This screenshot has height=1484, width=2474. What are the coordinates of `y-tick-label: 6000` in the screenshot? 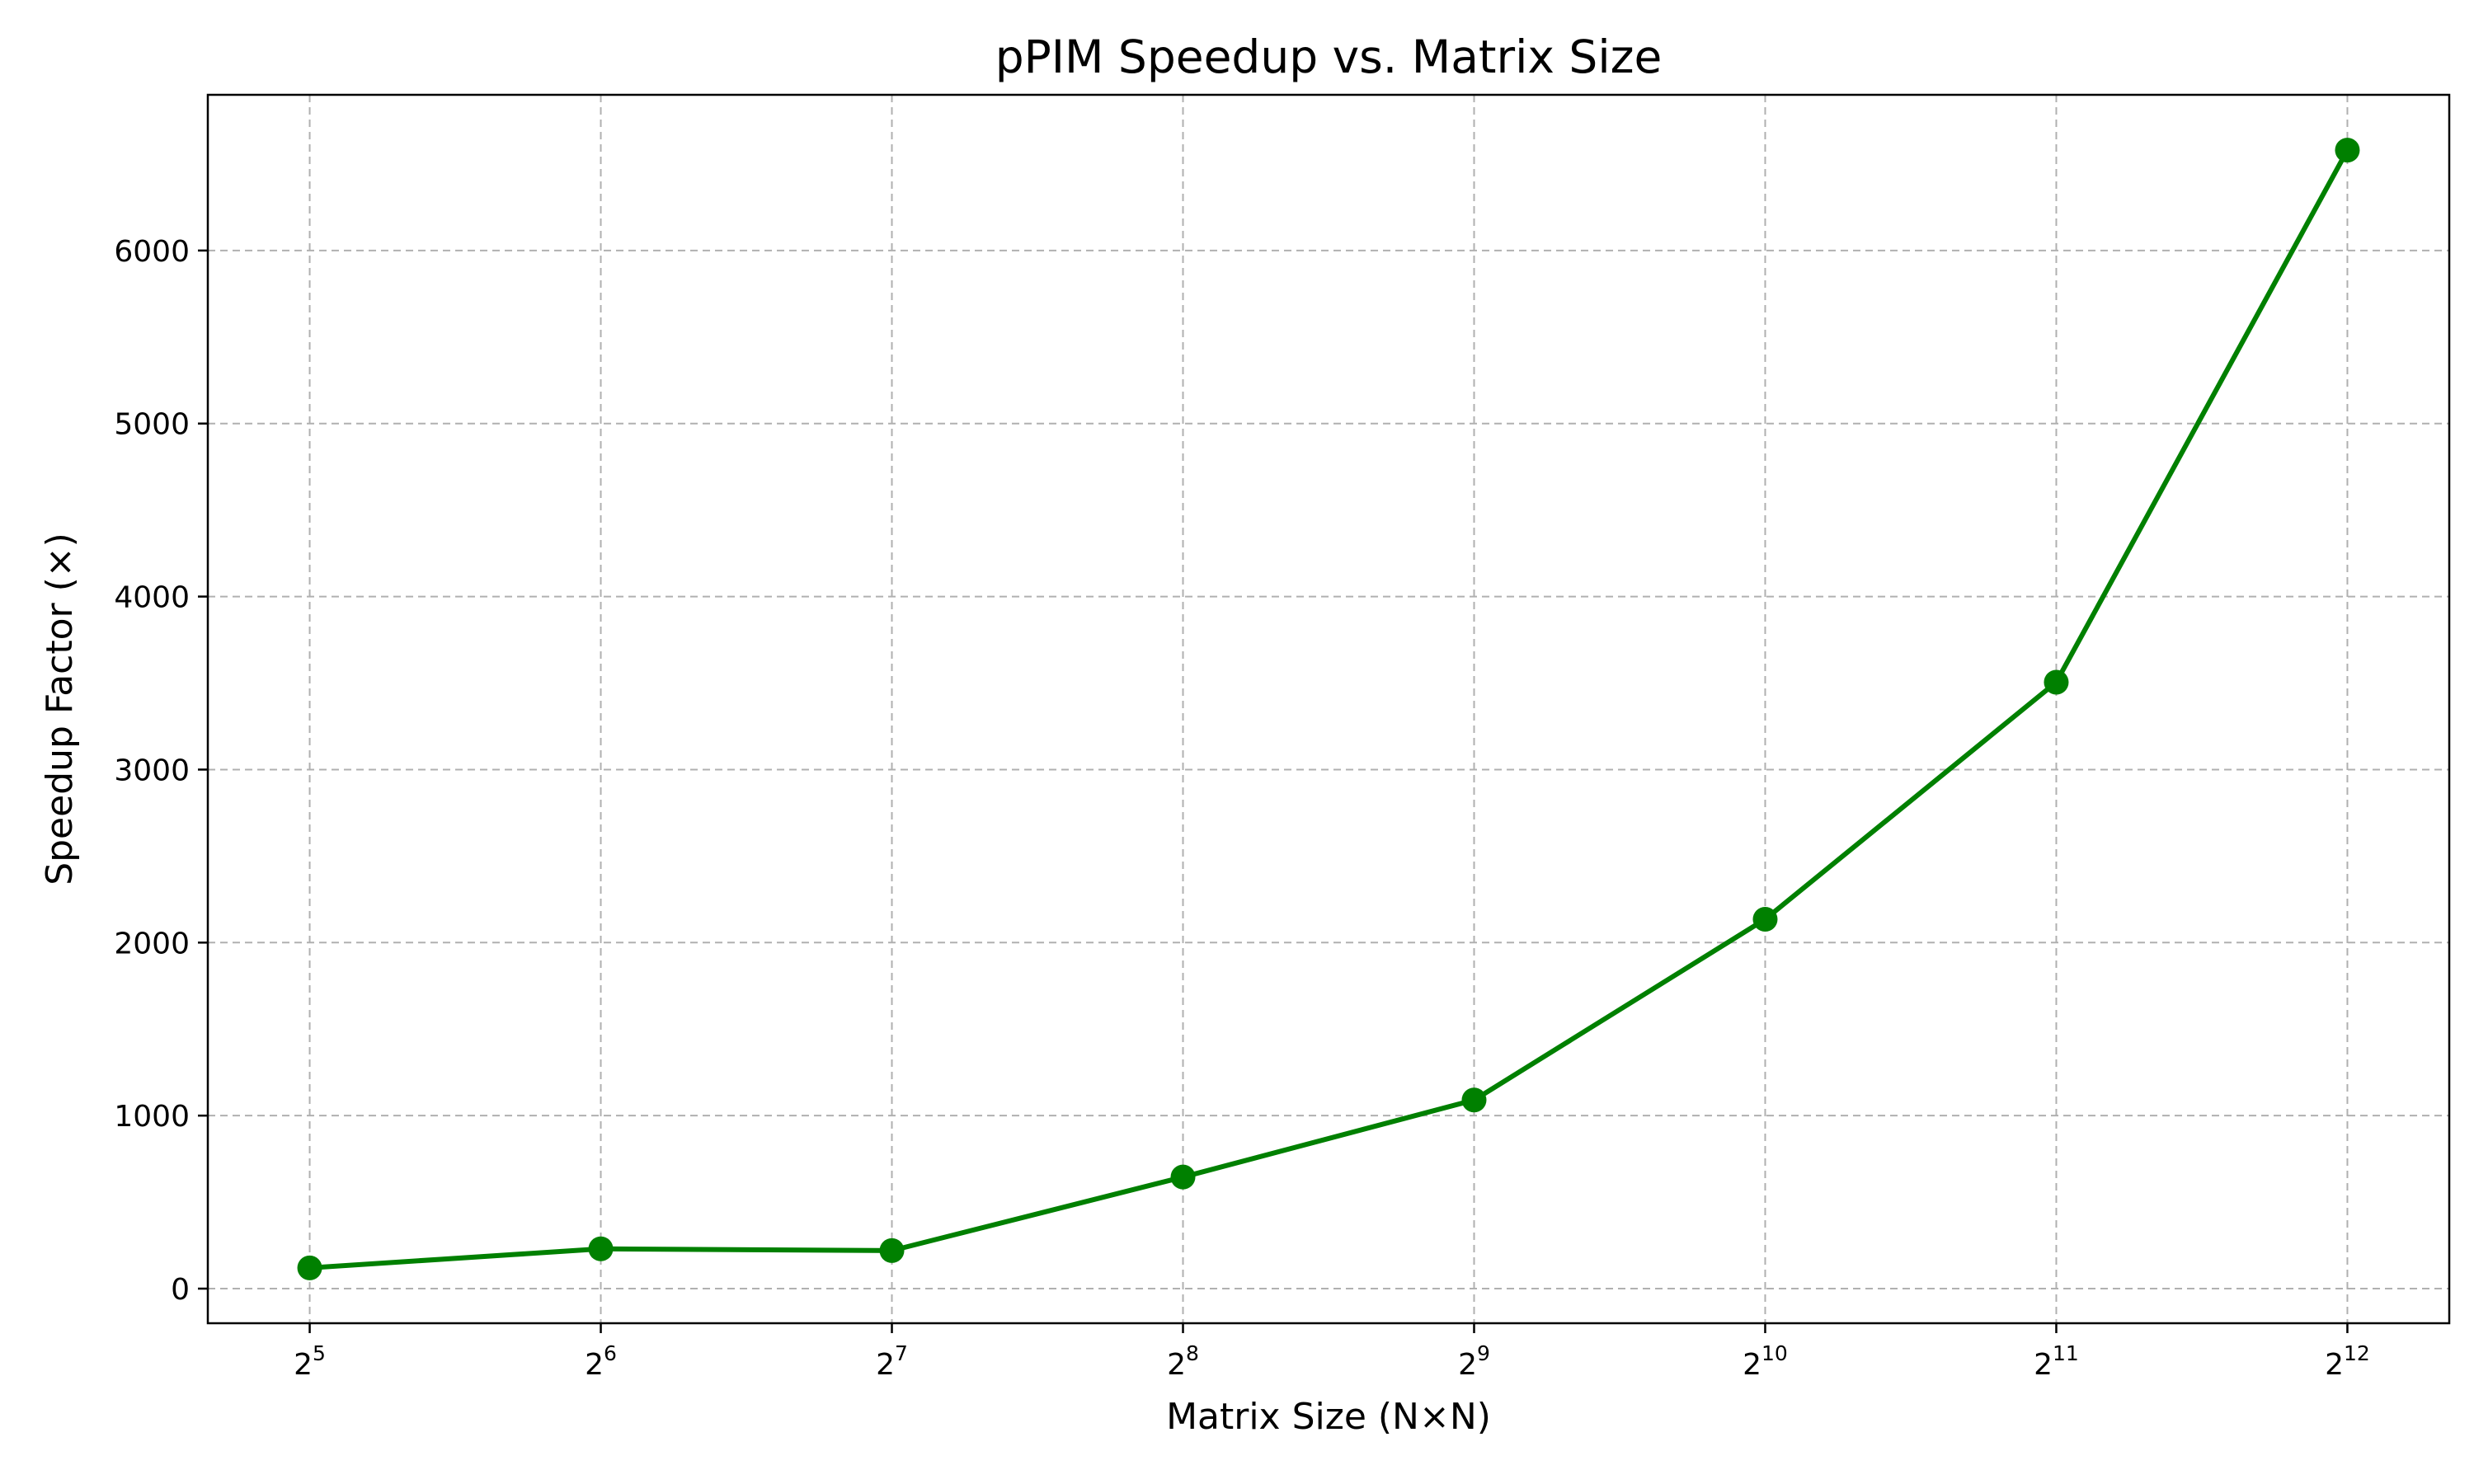 It's located at (152, 252).